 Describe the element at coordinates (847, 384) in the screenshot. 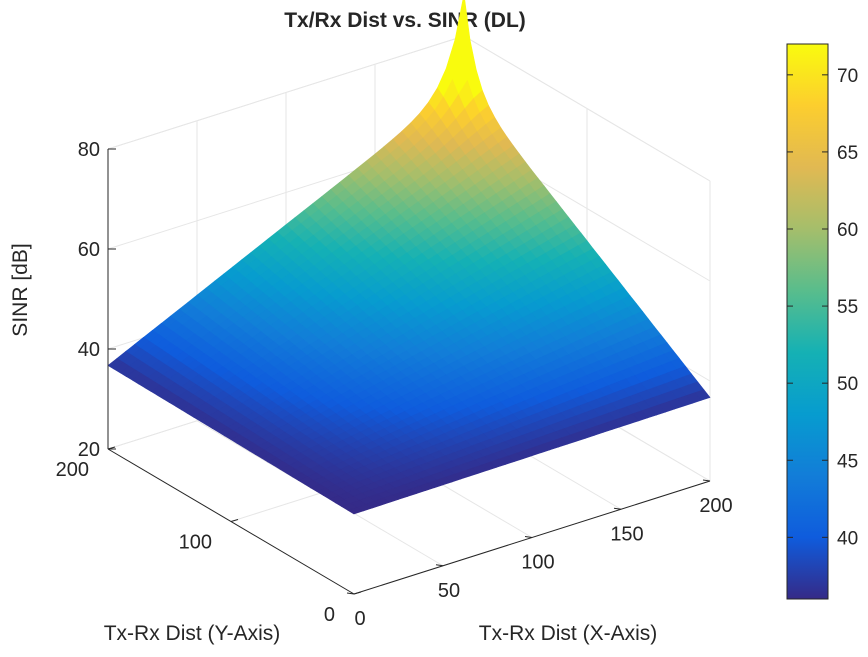

I see `colorbar-tick-label: 50` at that location.